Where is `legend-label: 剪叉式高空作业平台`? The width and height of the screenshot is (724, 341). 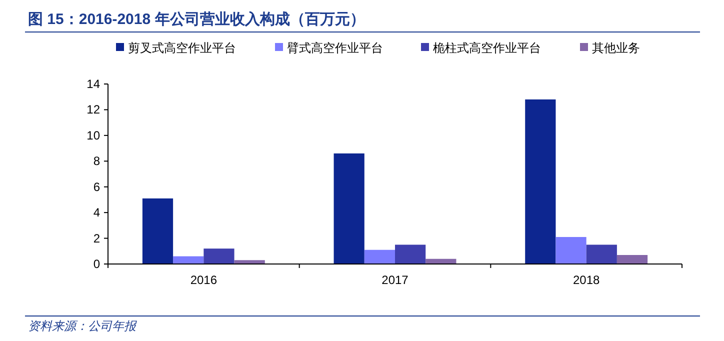 legend-label: 剪叉式高空作业平台 is located at coordinates (182, 48).